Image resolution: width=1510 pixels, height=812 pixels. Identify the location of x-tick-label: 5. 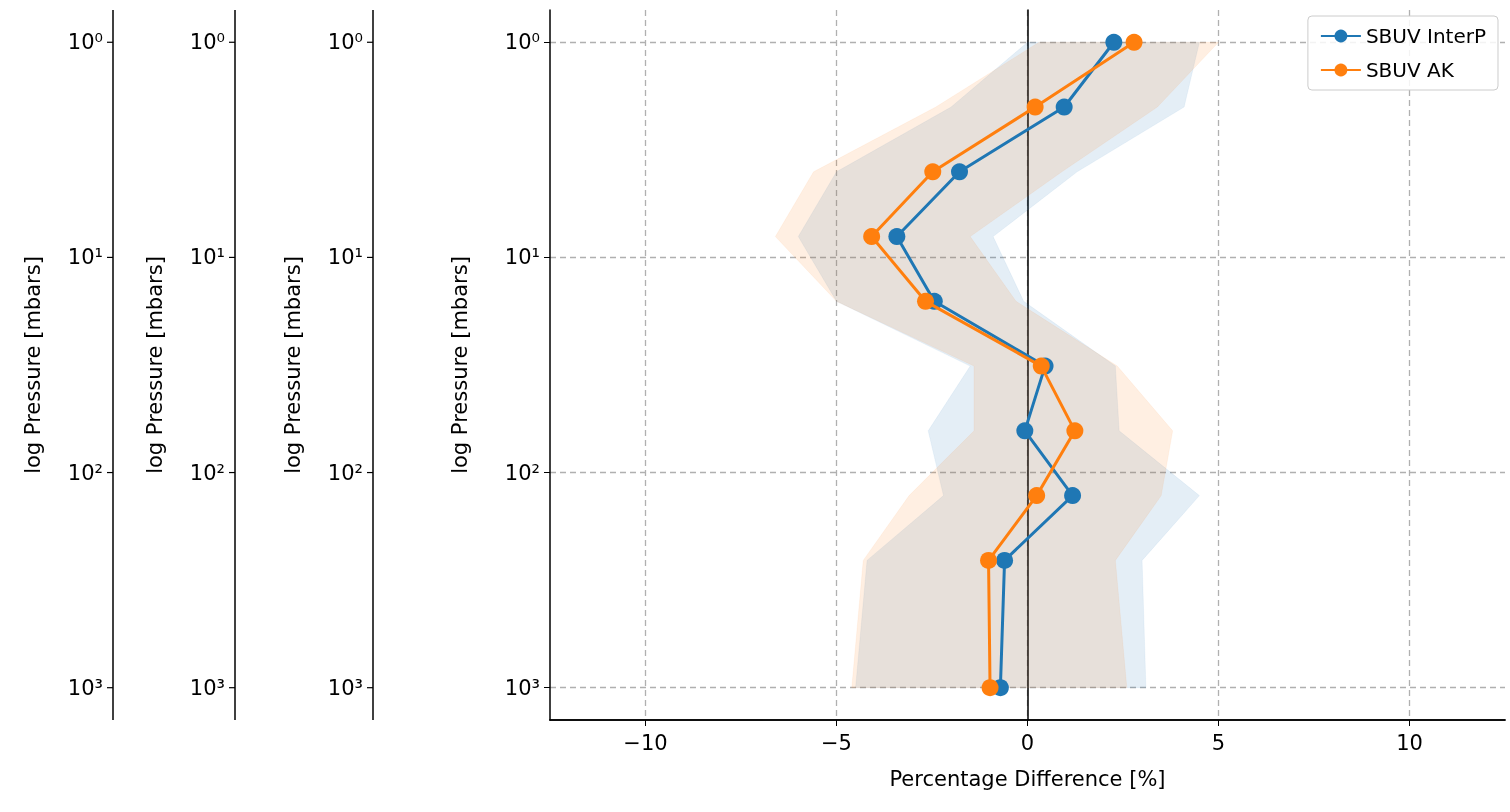
(1218, 742).